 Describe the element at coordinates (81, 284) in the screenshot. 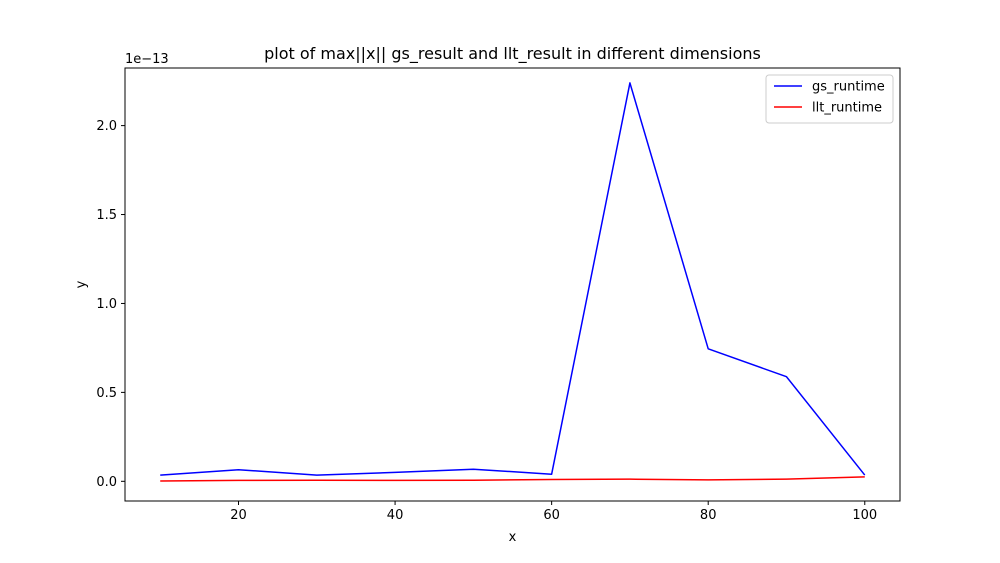

I see `y-axis-label: y` at that location.